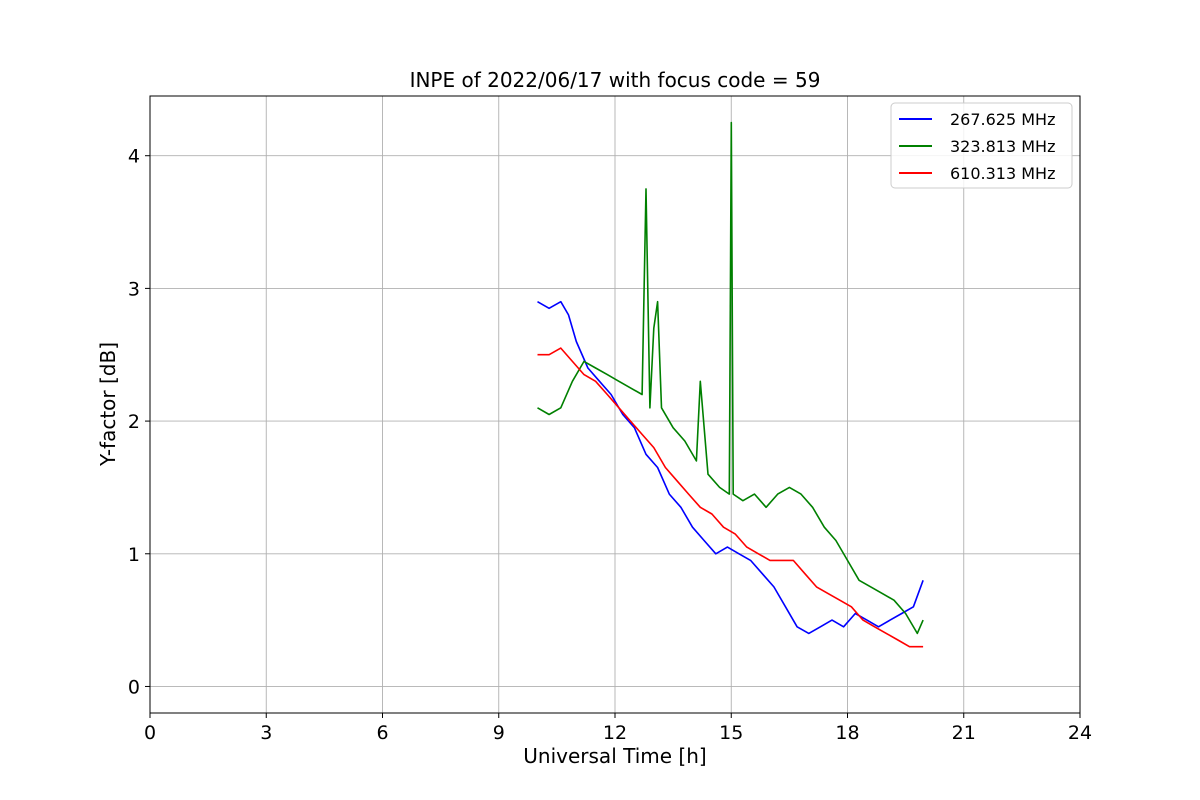  I want to click on legend: 267.625 MHz 323.813 MHz 610.313 MHz, so click(981, 145).